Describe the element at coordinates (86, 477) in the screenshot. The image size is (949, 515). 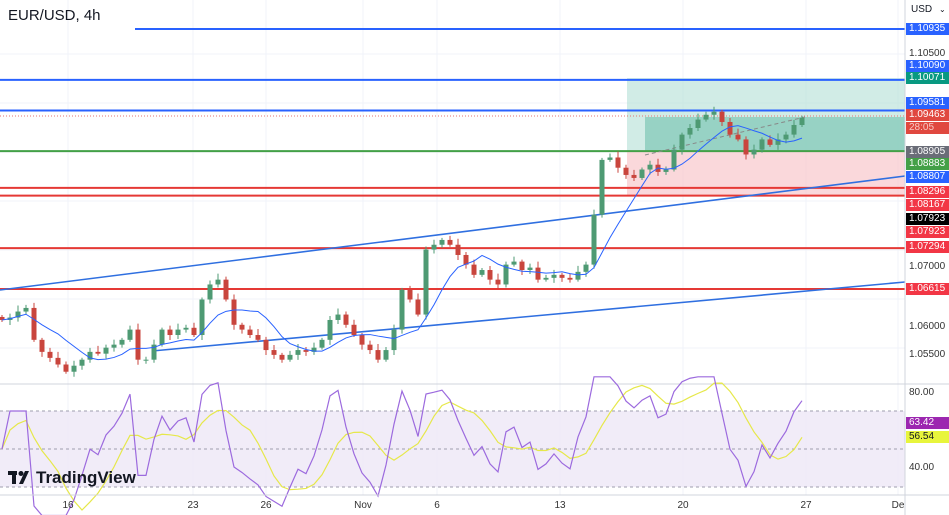
I see `logo-text: TradingView` at that location.